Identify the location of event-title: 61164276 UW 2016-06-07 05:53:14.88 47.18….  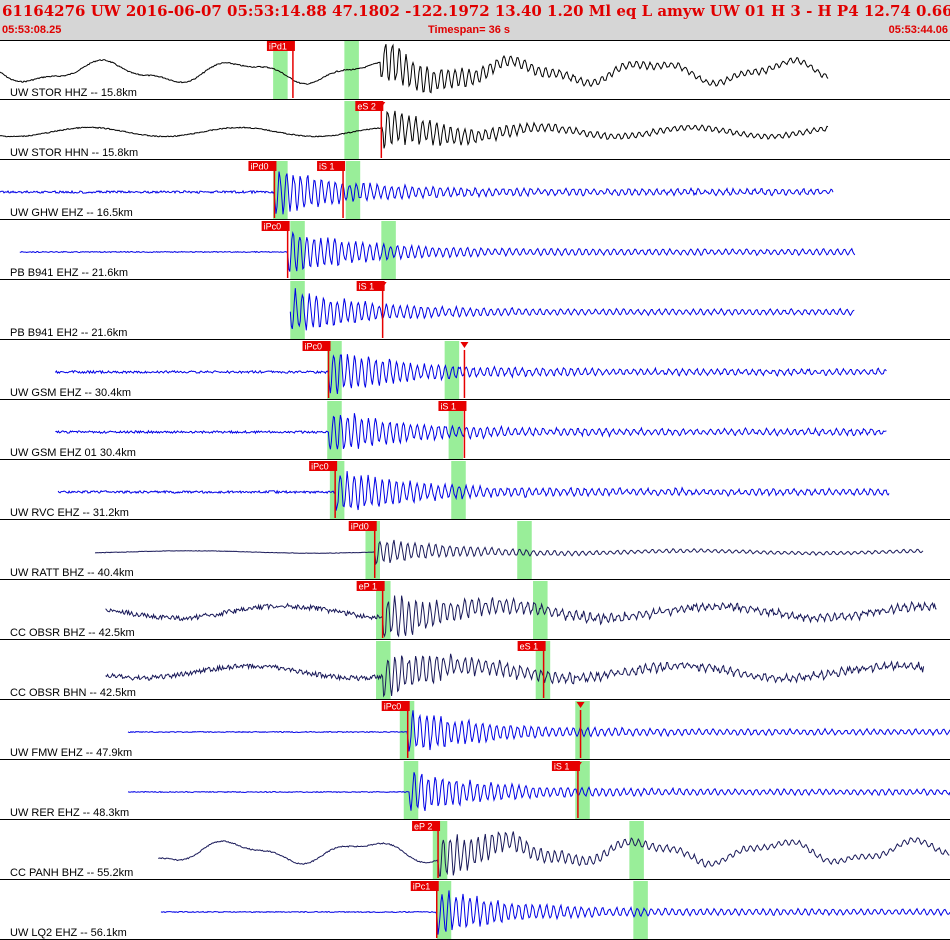
(476, 11).